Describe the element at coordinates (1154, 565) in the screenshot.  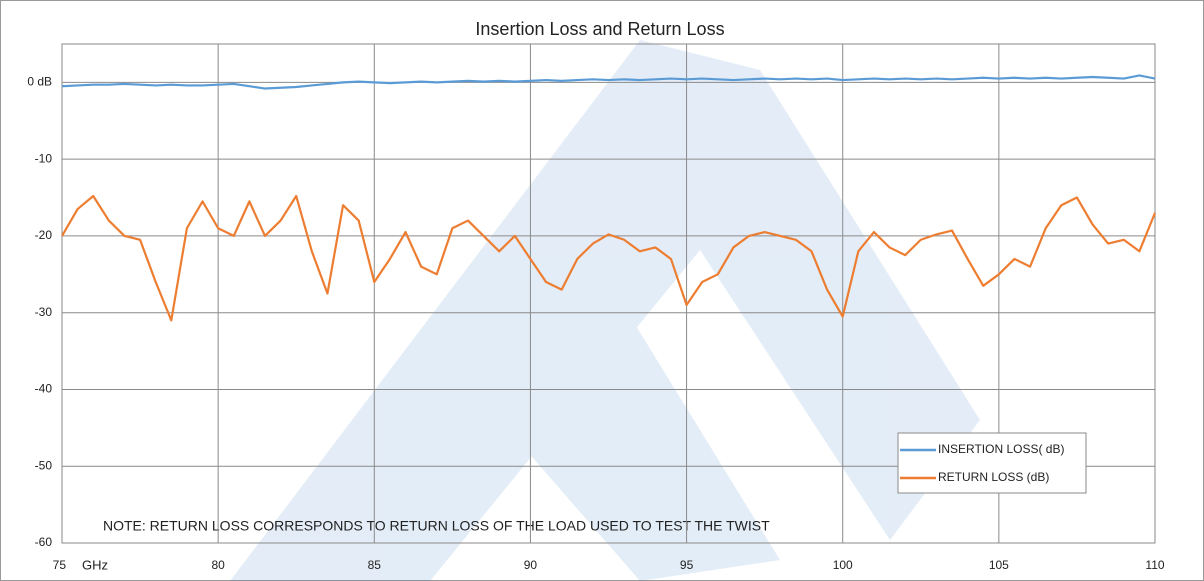
I see `x-tick-label: 110` at that location.